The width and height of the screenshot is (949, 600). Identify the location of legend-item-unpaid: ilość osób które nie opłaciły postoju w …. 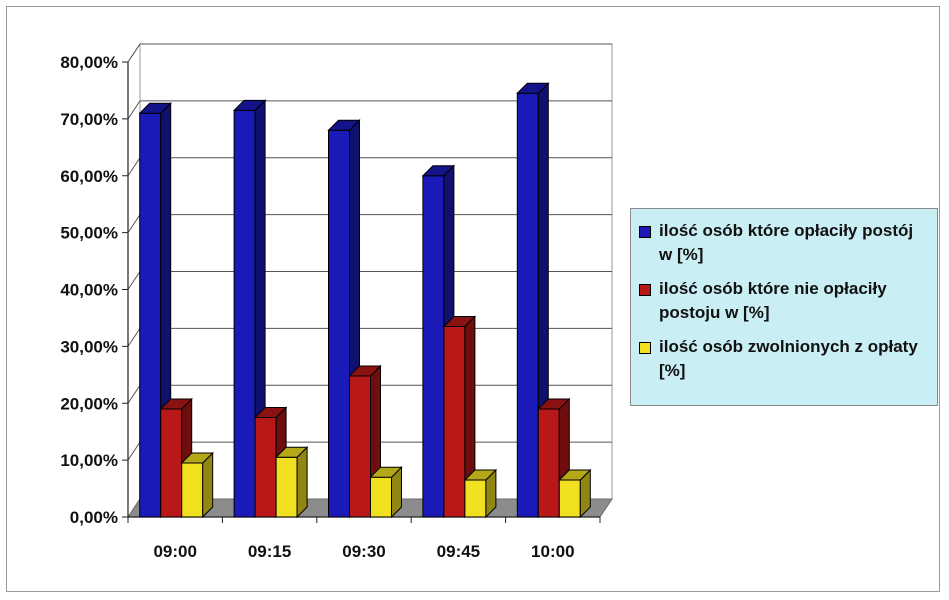
(784, 301).